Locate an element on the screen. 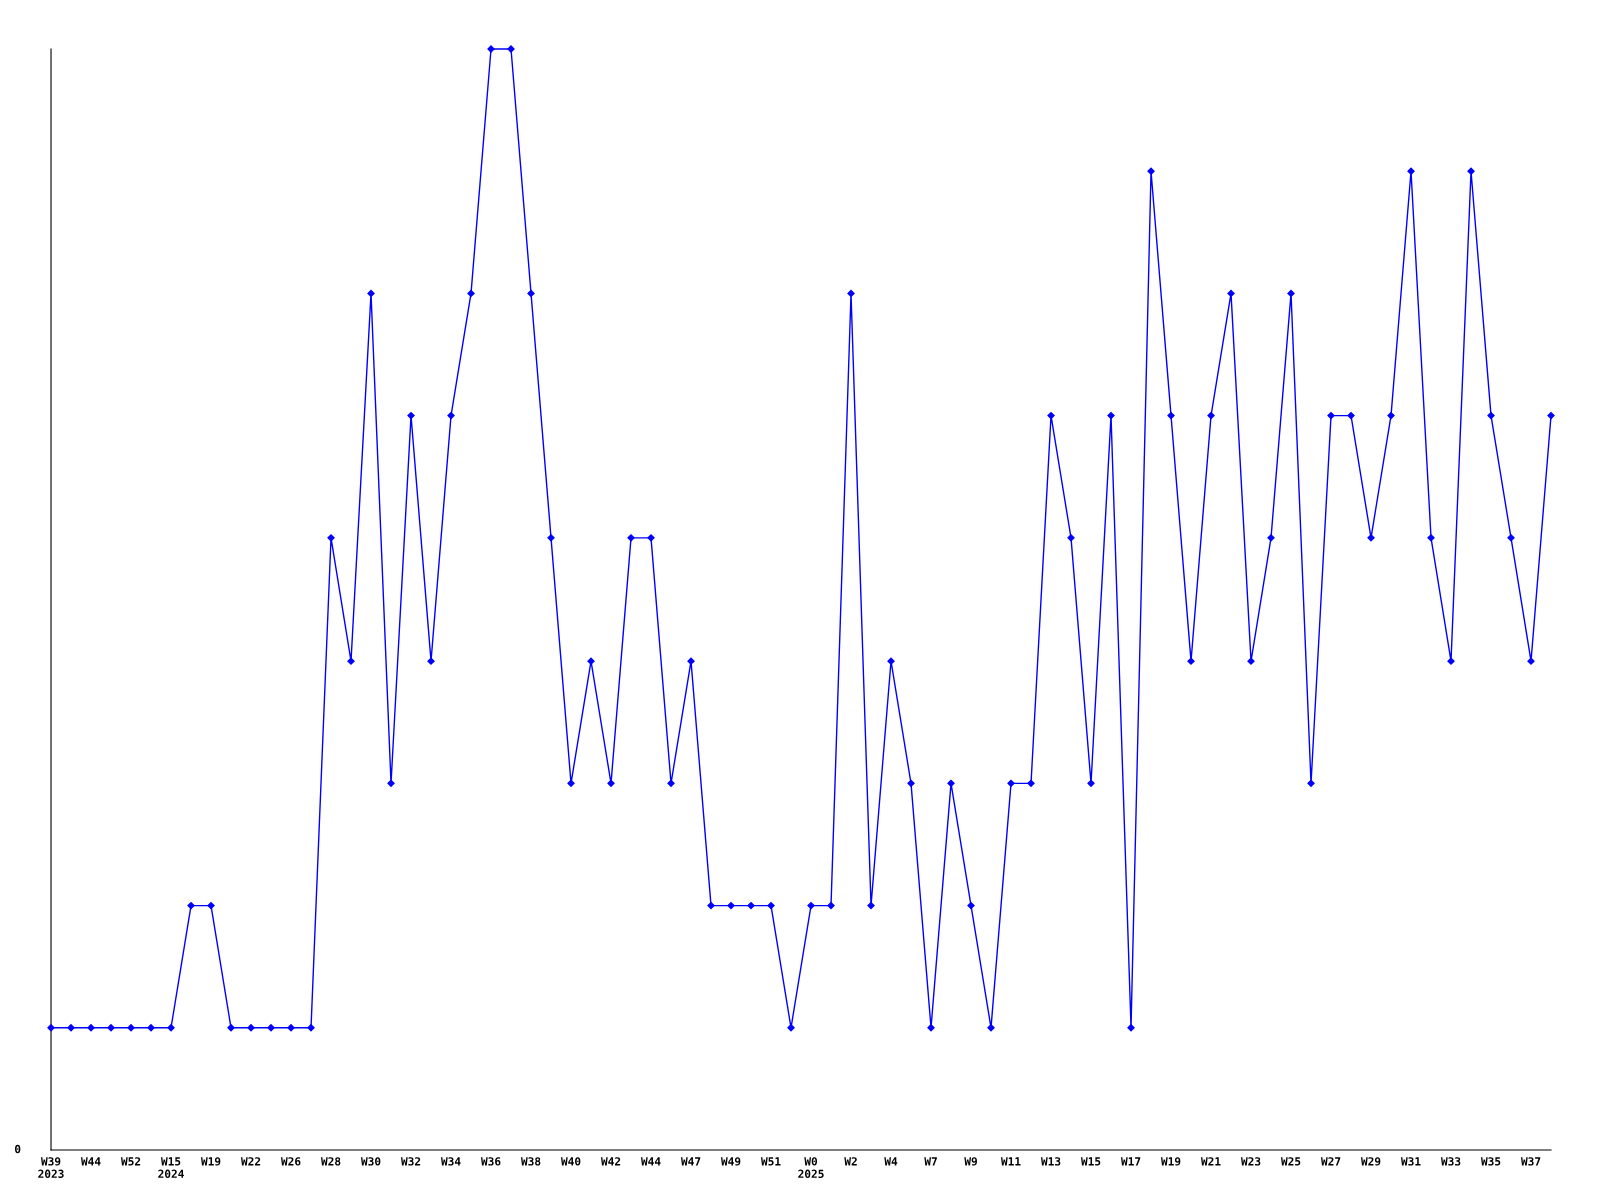  x-tick-label: W31 is located at coordinates (1410, 1161).